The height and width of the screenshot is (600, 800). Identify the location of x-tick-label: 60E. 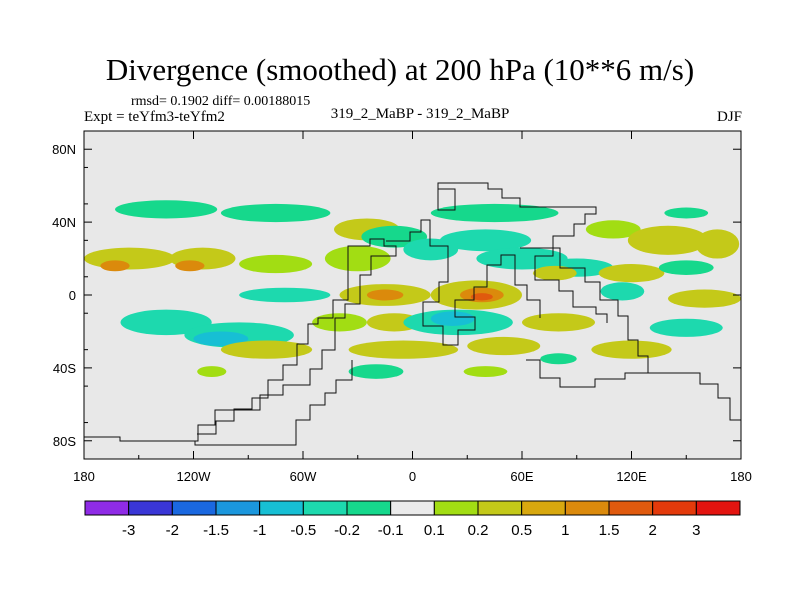
(521, 476).